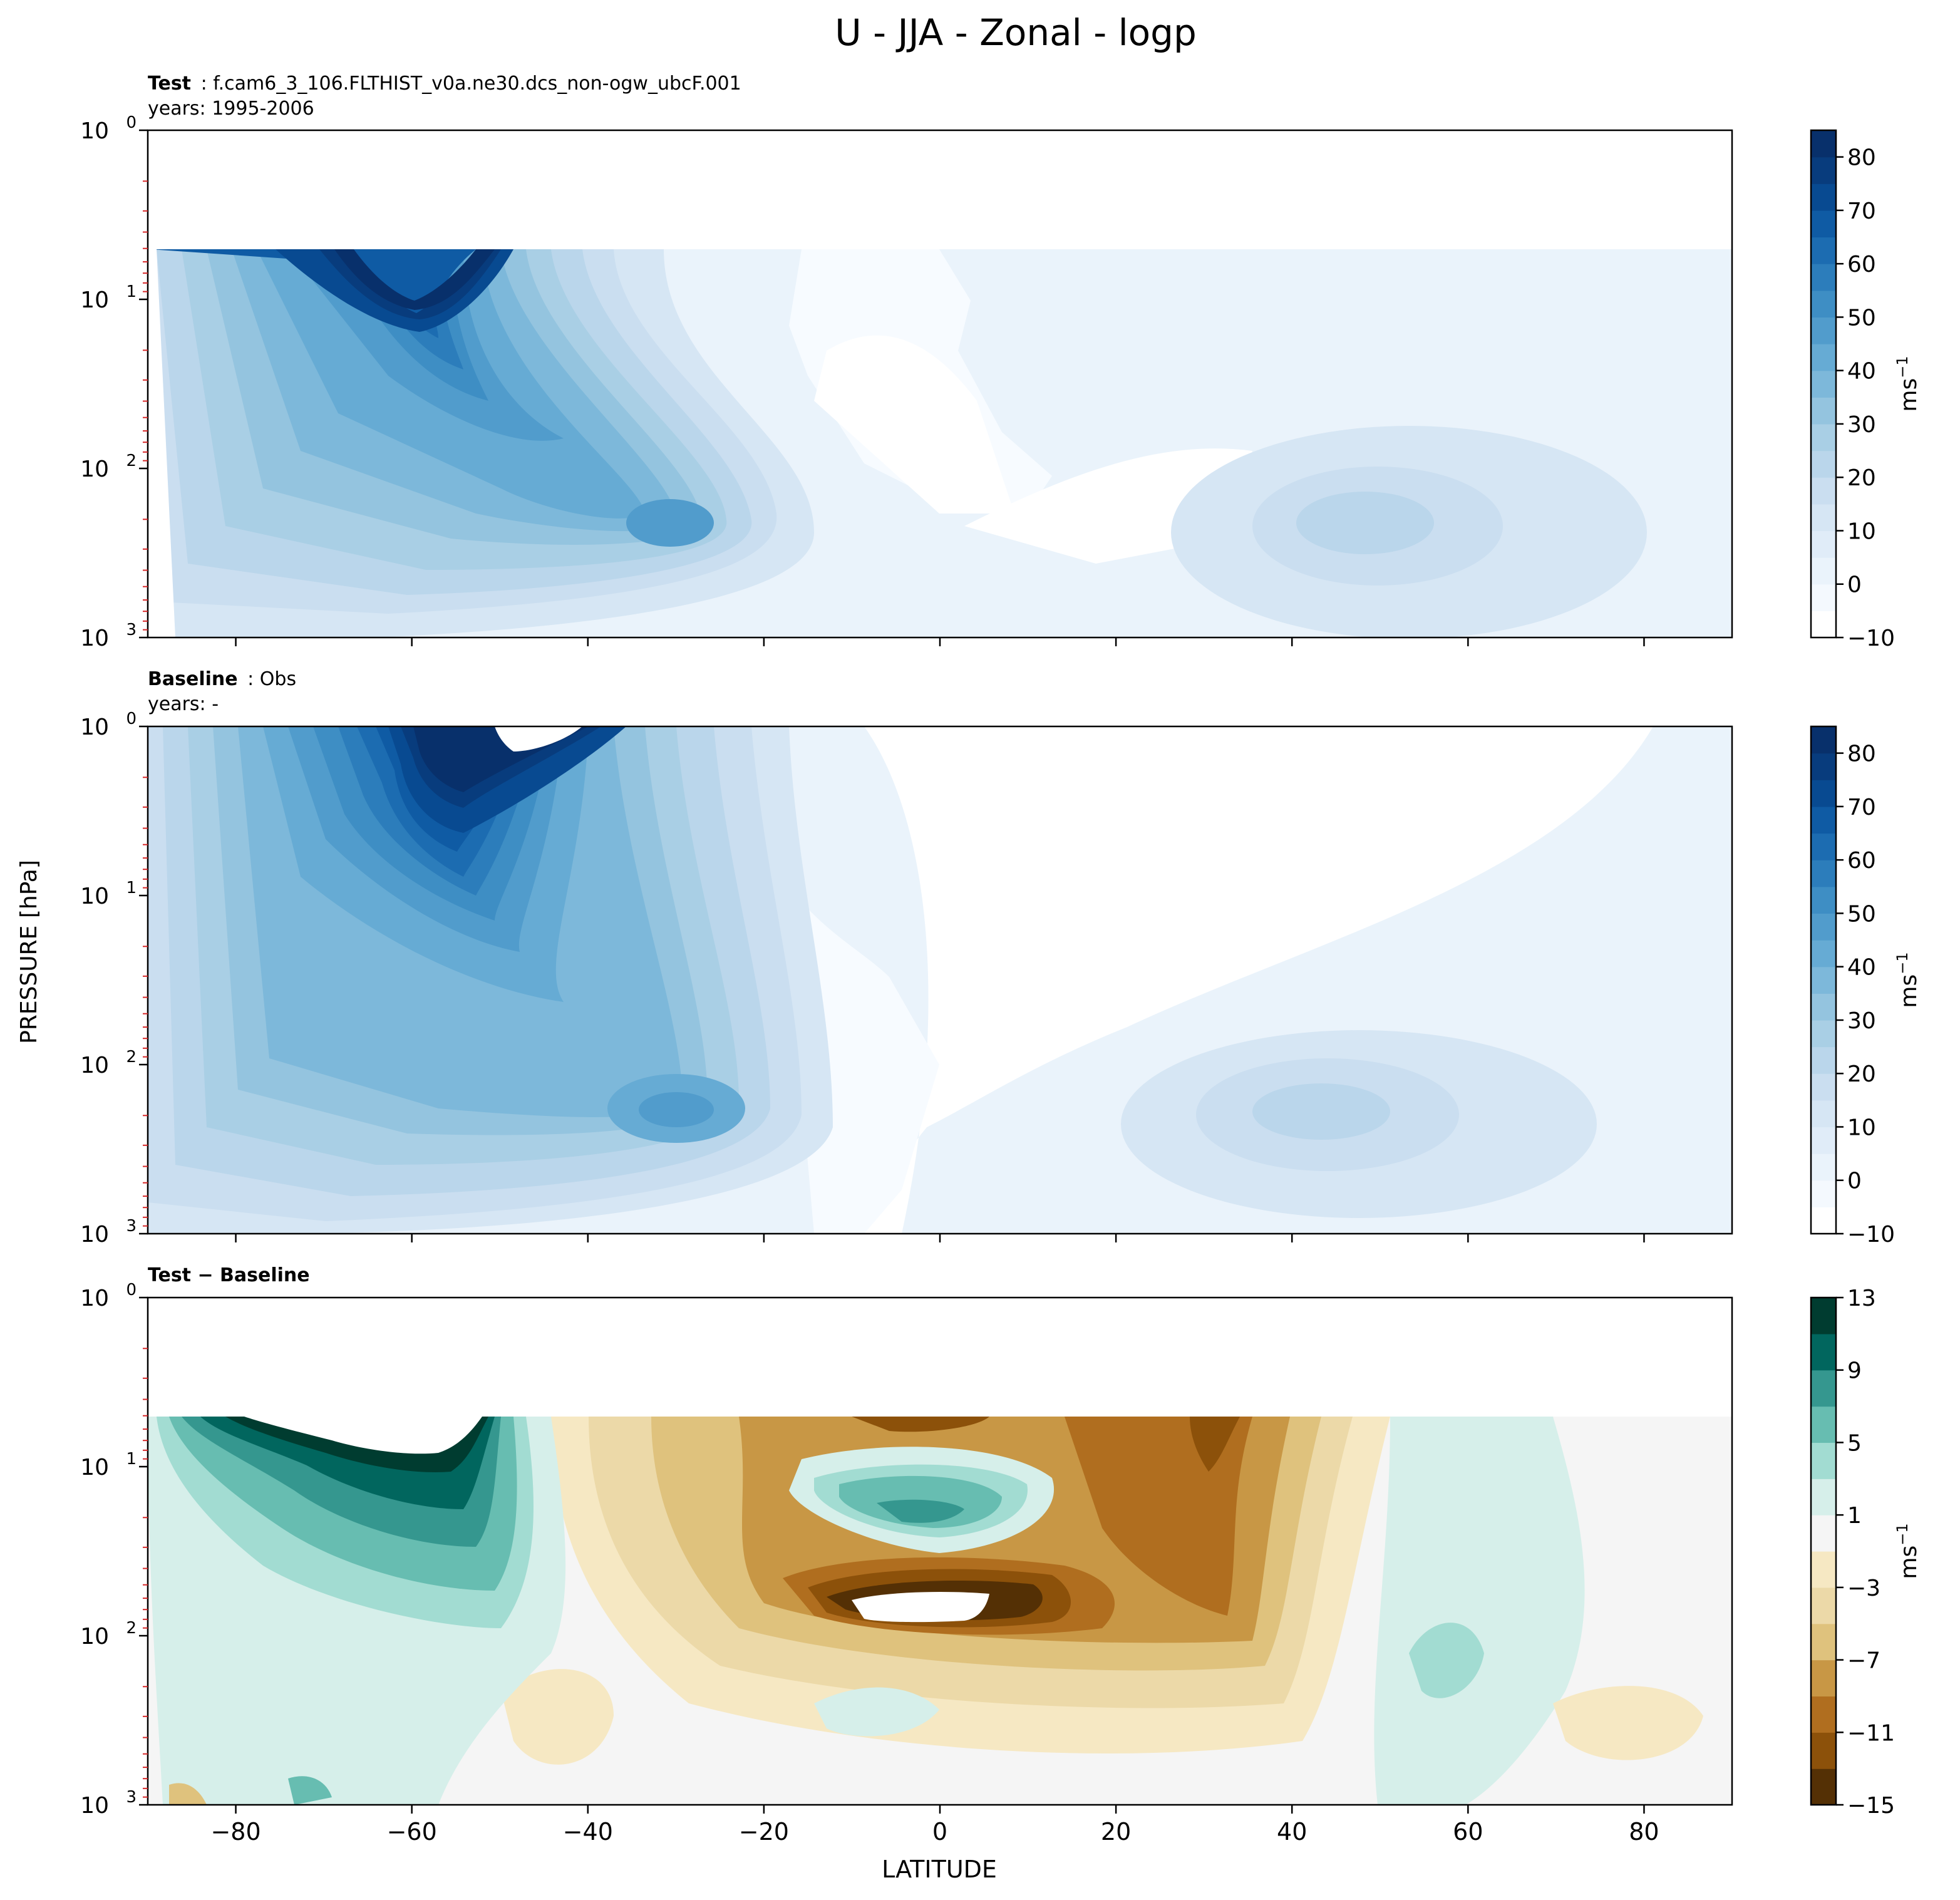 The width and height of the screenshot is (1960, 1900). What do you see at coordinates (939, 1832) in the screenshot?
I see `x-tick-label: 0` at bounding box center [939, 1832].